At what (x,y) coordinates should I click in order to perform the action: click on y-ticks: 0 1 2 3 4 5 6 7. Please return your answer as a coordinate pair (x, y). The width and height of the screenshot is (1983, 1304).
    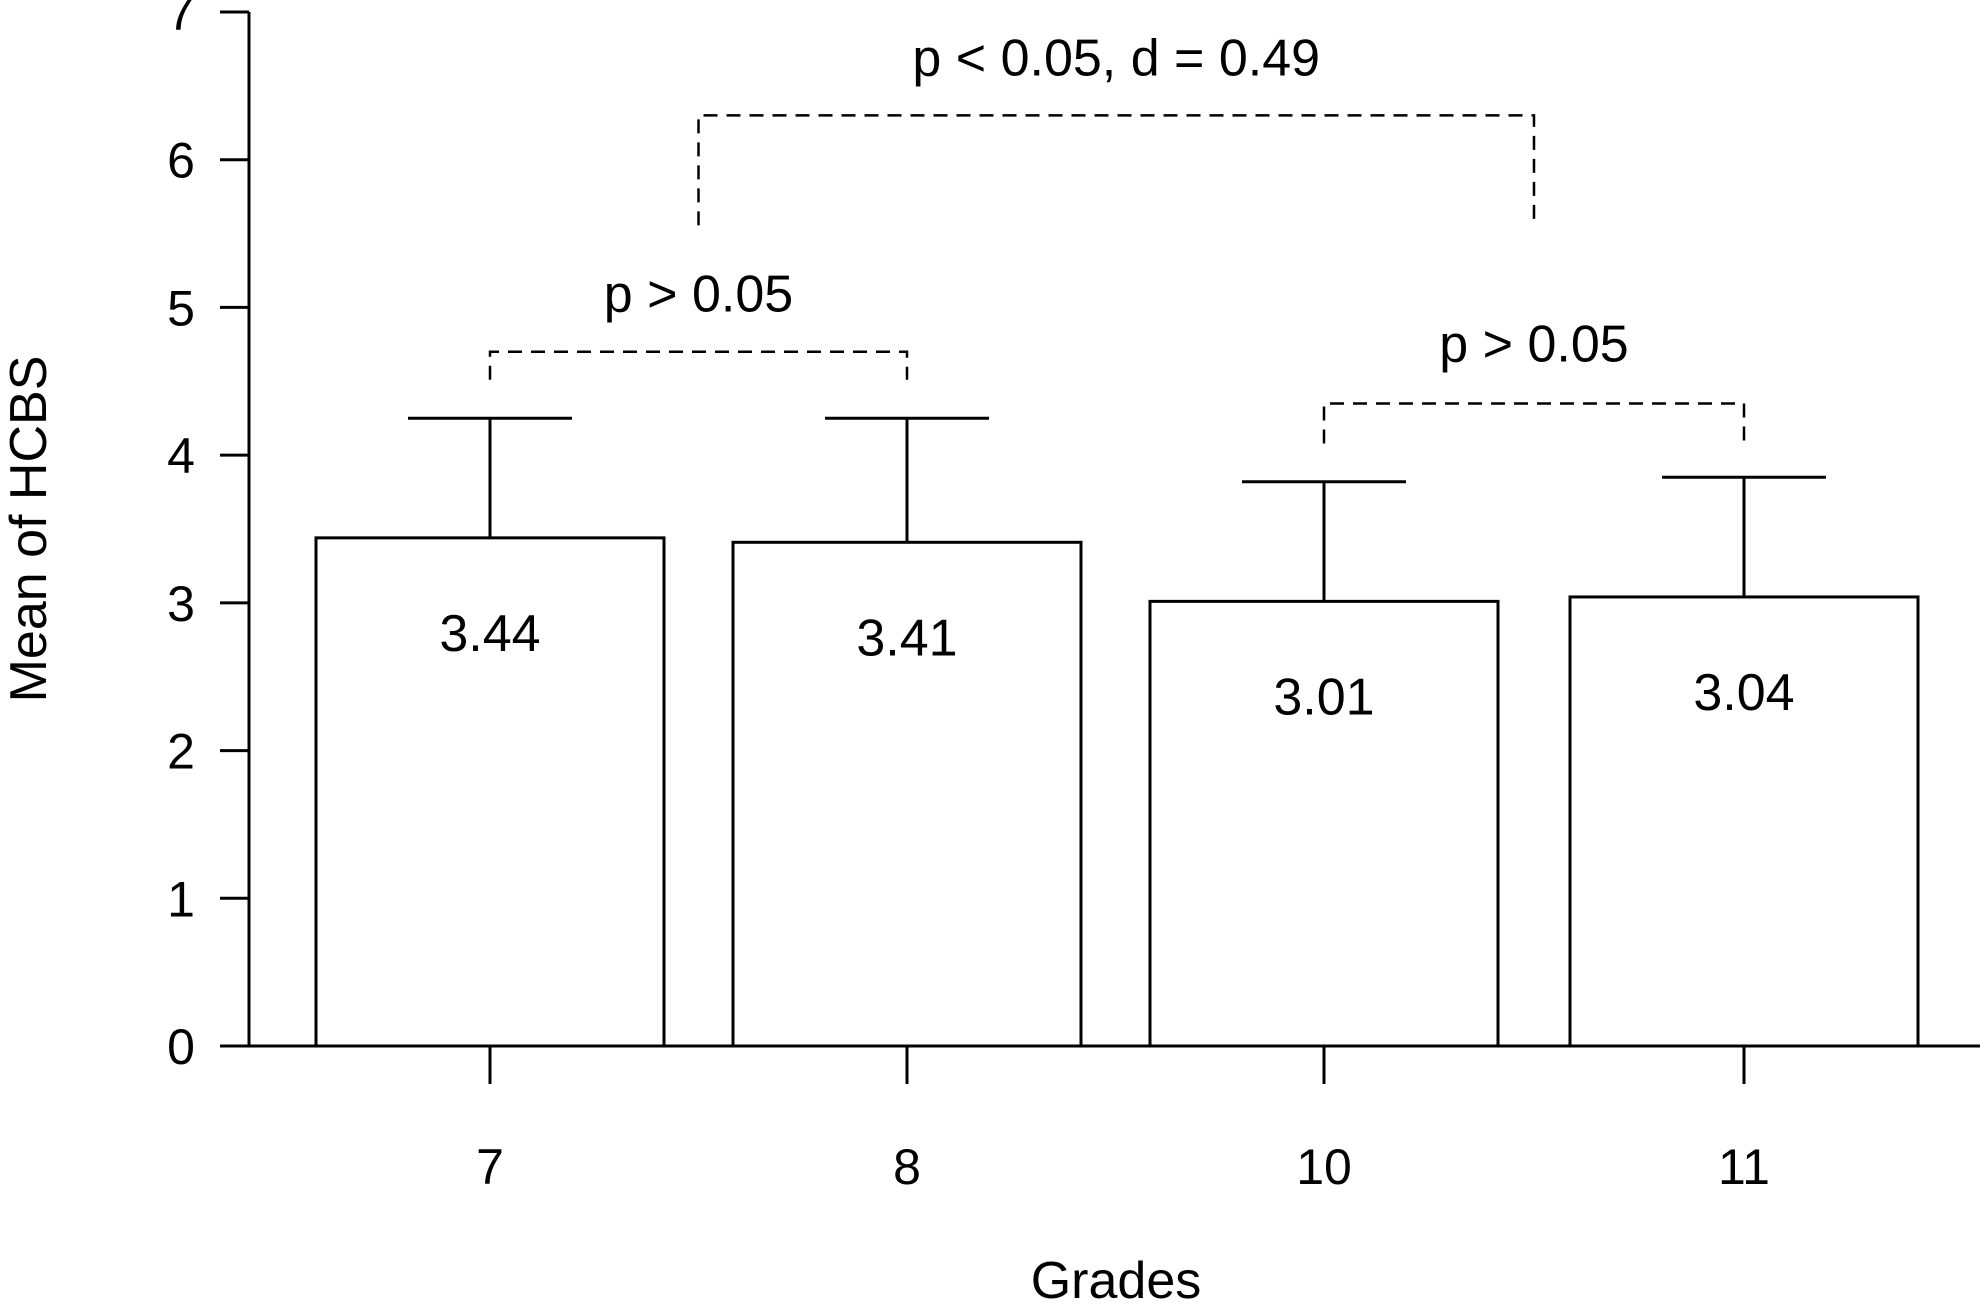
    Looking at the image, I should click on (208, 537).